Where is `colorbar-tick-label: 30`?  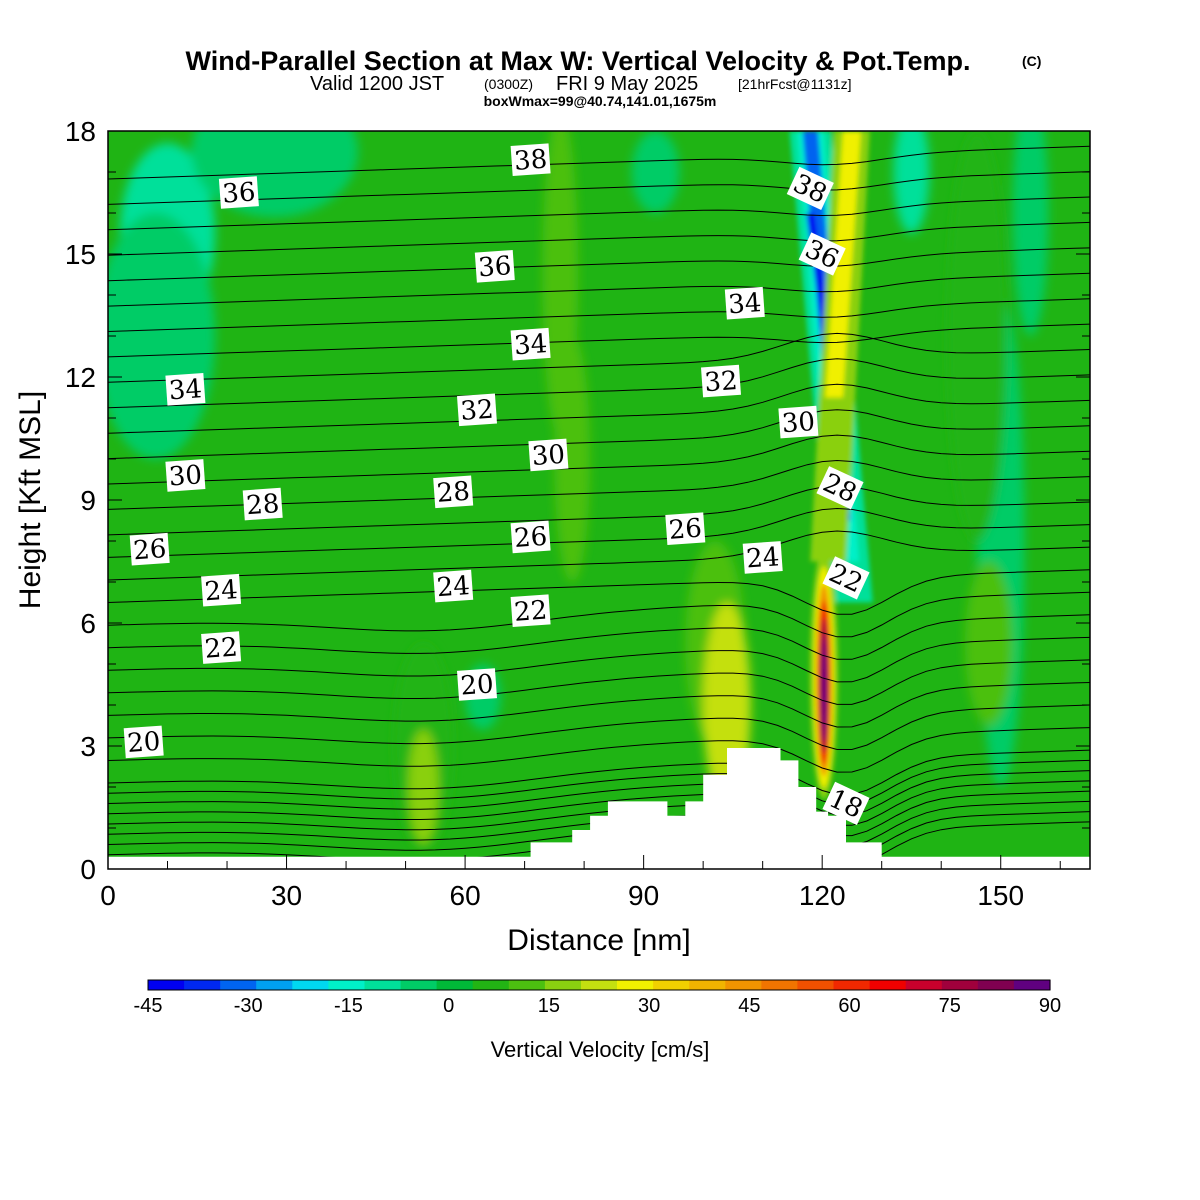 colorbar-tick-label: 30 is located at coordinates (649, 1006).